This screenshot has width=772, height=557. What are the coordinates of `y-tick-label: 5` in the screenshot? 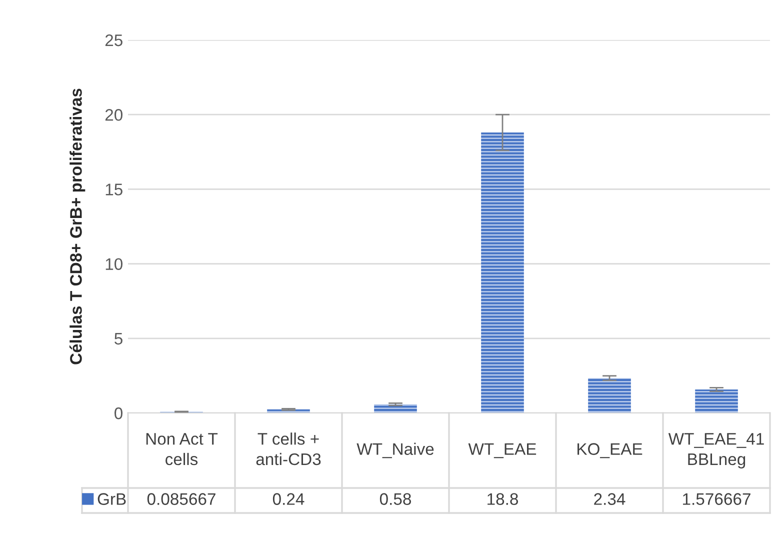 It's located at (118, 338).